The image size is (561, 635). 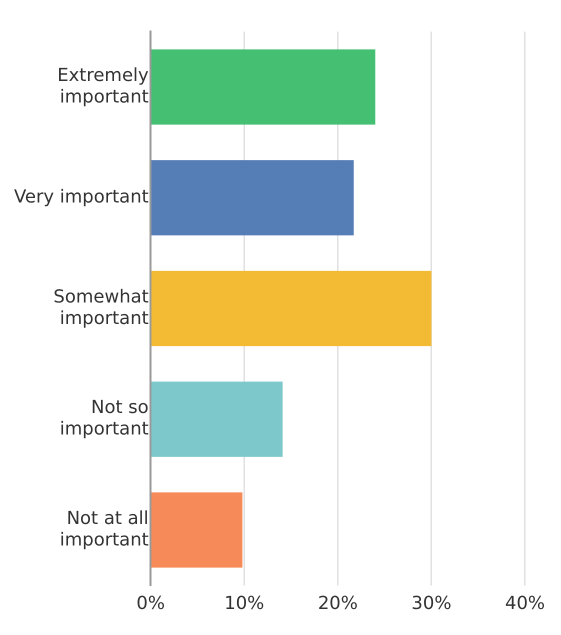 I want to click on y-tick-label: Very important, so click(x=81, y=197).